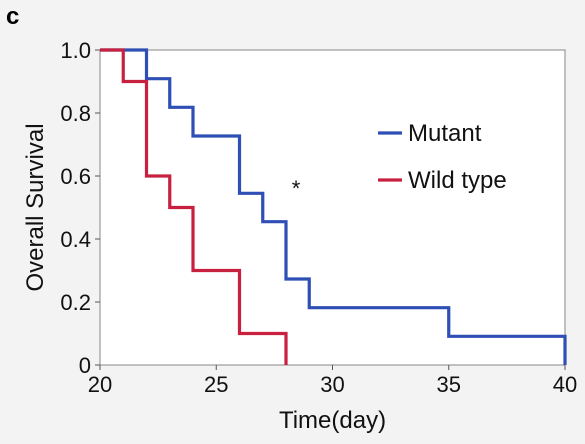 This screenshot has height=444, width=585. Describe the element at coordinates (75, 50) in the screenshot. I see `y-tick-label: 1.0` at that location.